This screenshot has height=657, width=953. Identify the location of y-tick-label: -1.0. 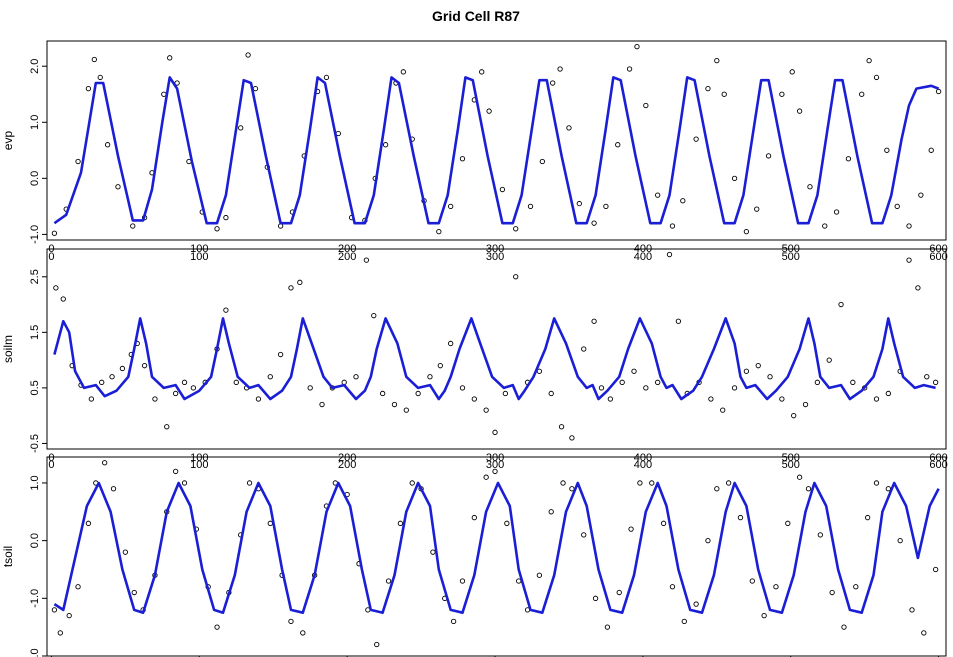
(35, 234).